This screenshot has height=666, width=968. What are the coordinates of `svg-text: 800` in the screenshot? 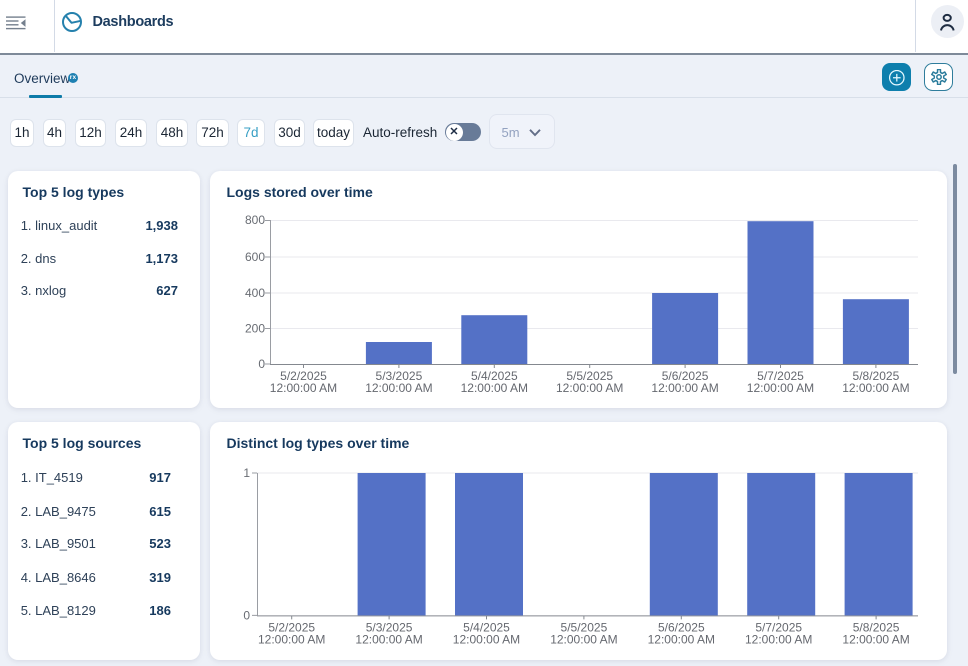 It's located at (255, 220).